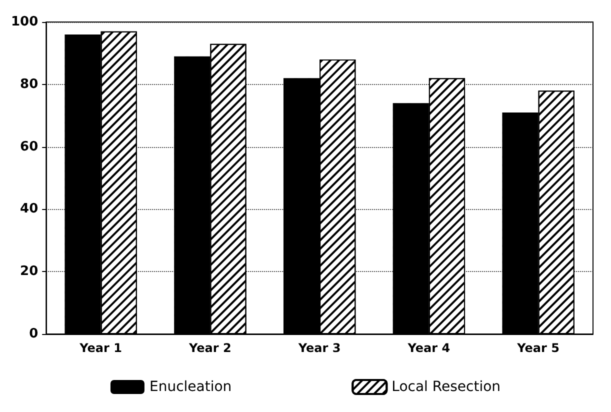 This screenshot has width=611, height=412. I want to click on y-tick-label: 80, so click(29, 84).